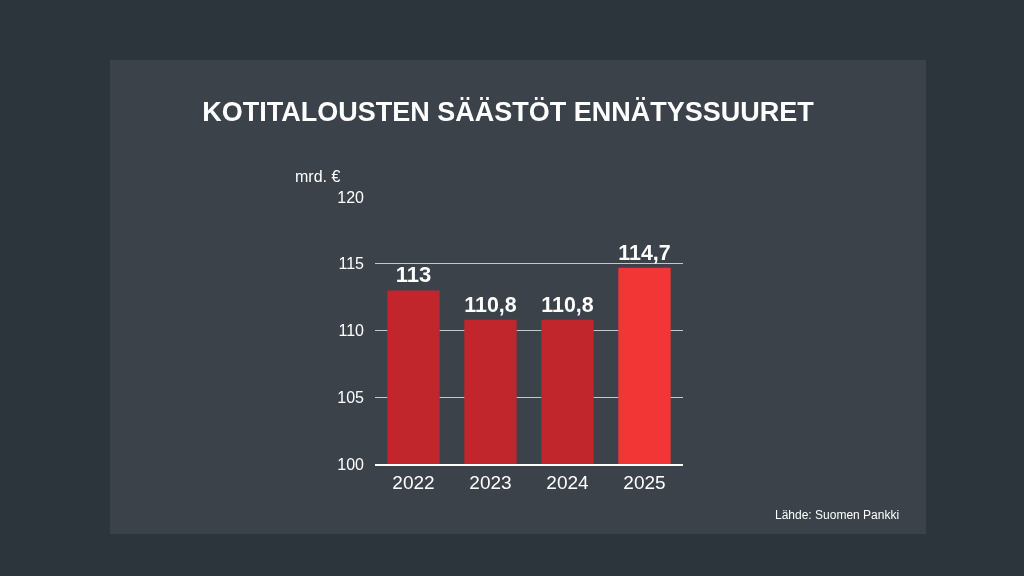 The image size is (1024, 576). I want to click on y-tick-label: 110, so click(351, 331).